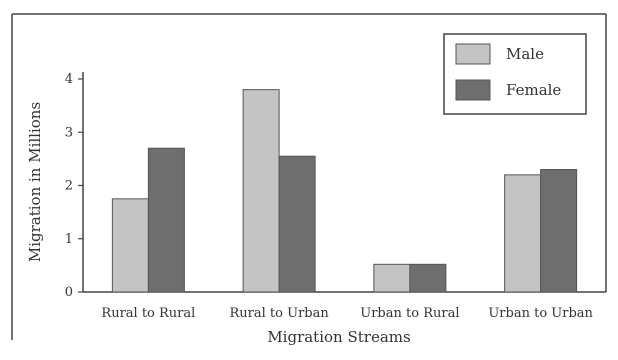  Describe the element at coordinates (148, 313) in the screenshot. I see `x-tick-label-0: Rural to Rural` at that location.